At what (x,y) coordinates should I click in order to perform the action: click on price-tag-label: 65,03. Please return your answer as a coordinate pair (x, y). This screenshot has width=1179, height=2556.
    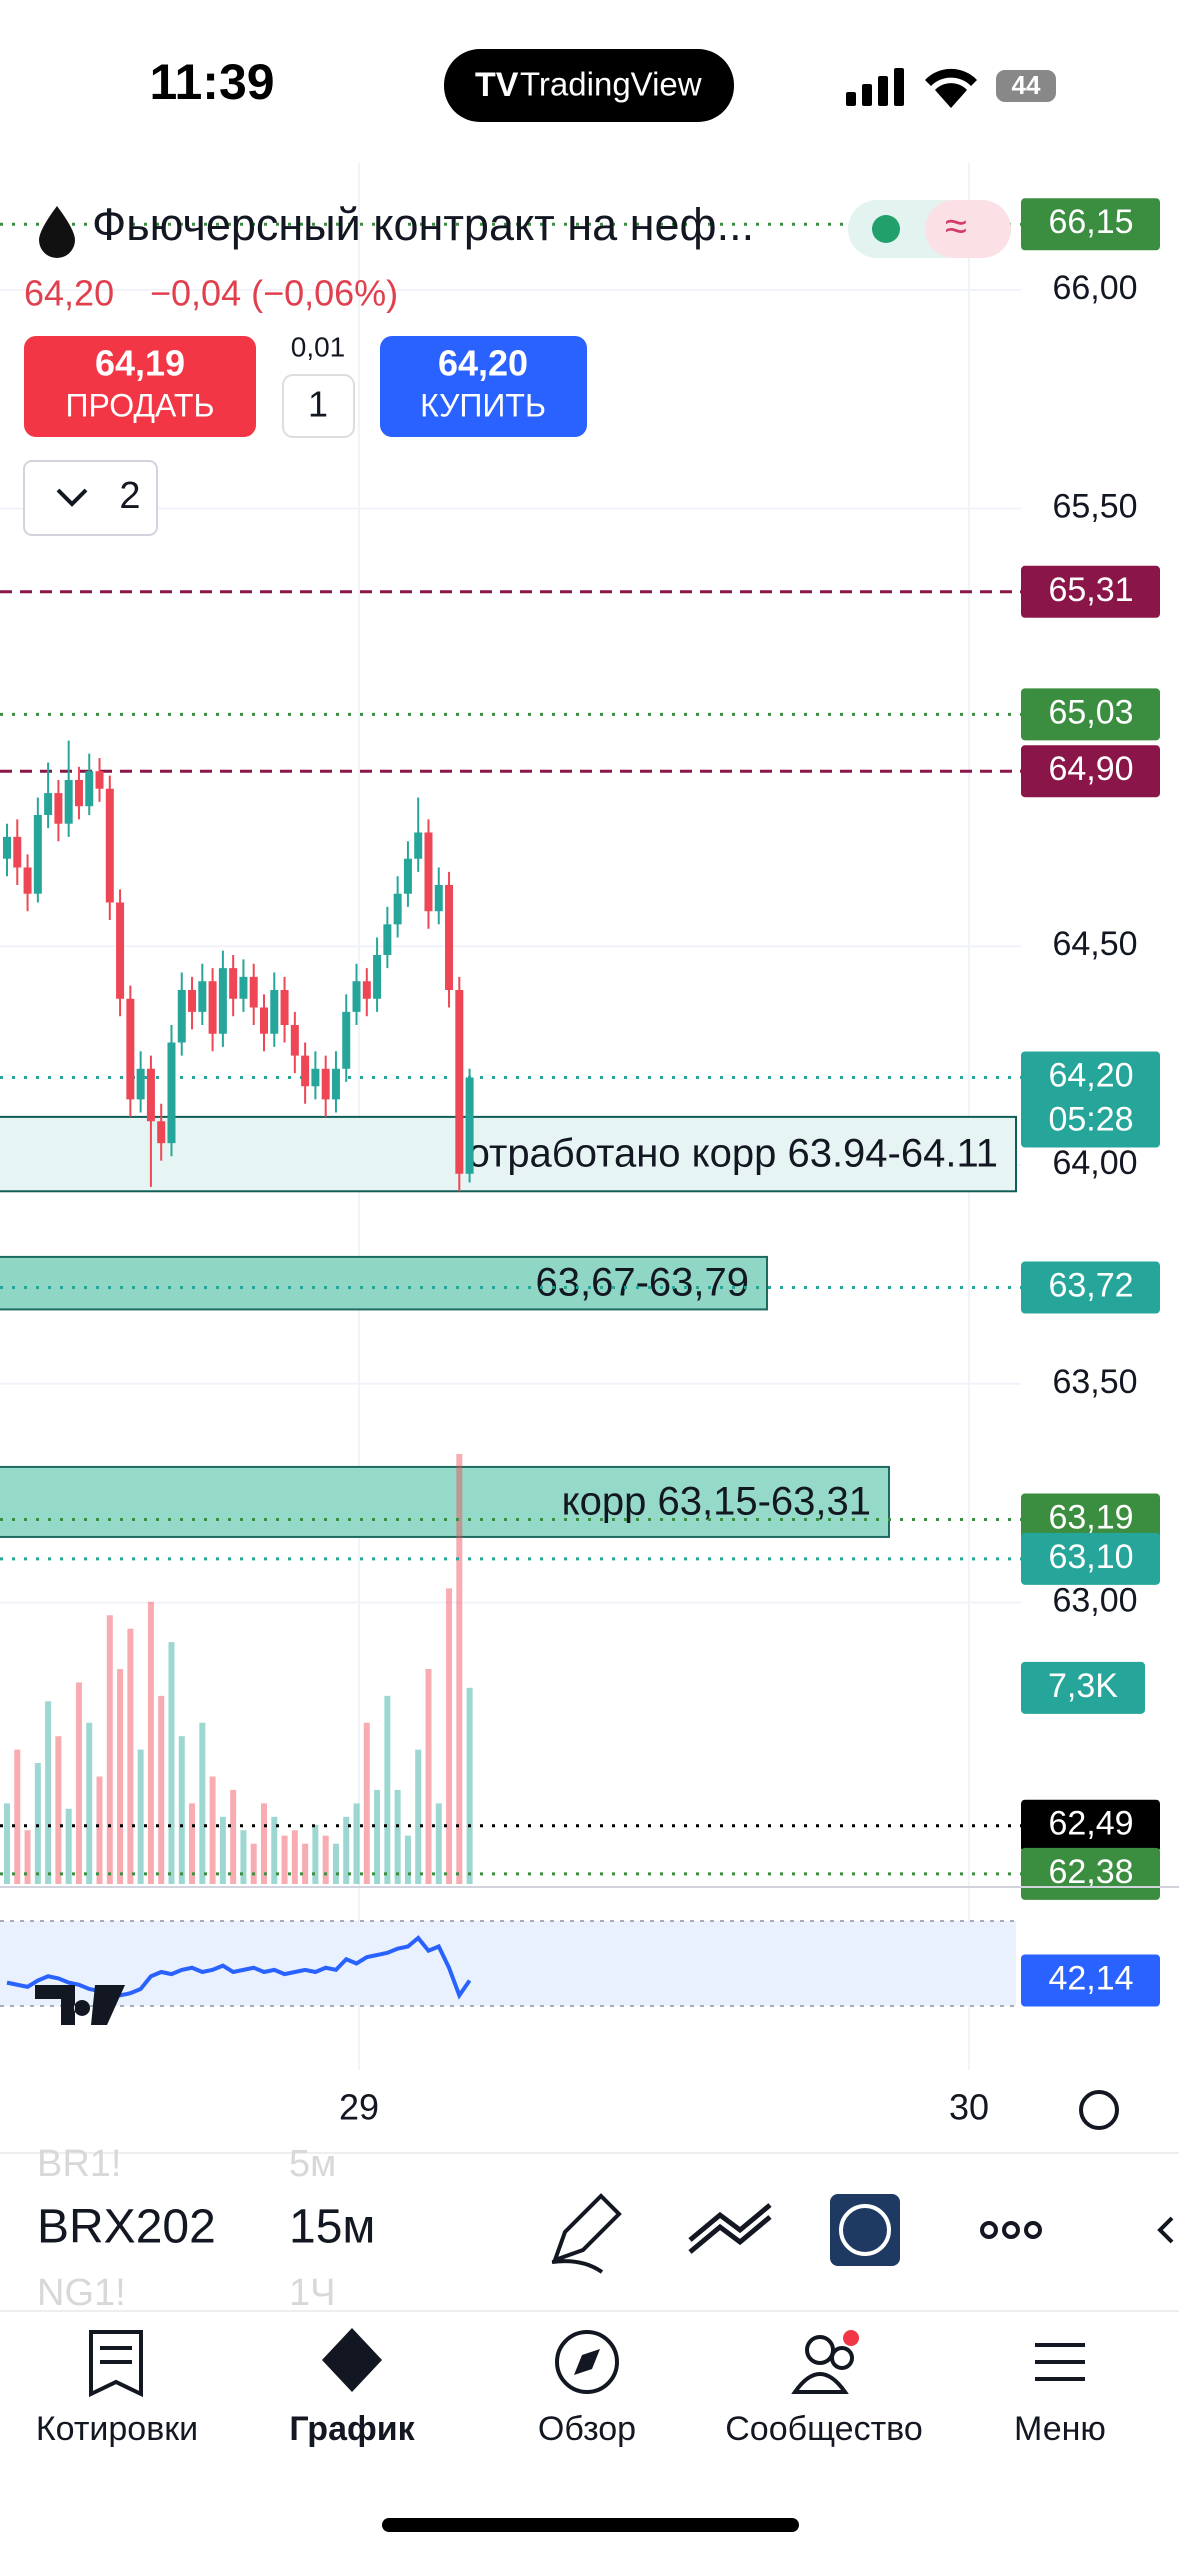
    Looking at the image, I should click on (1090, 712).